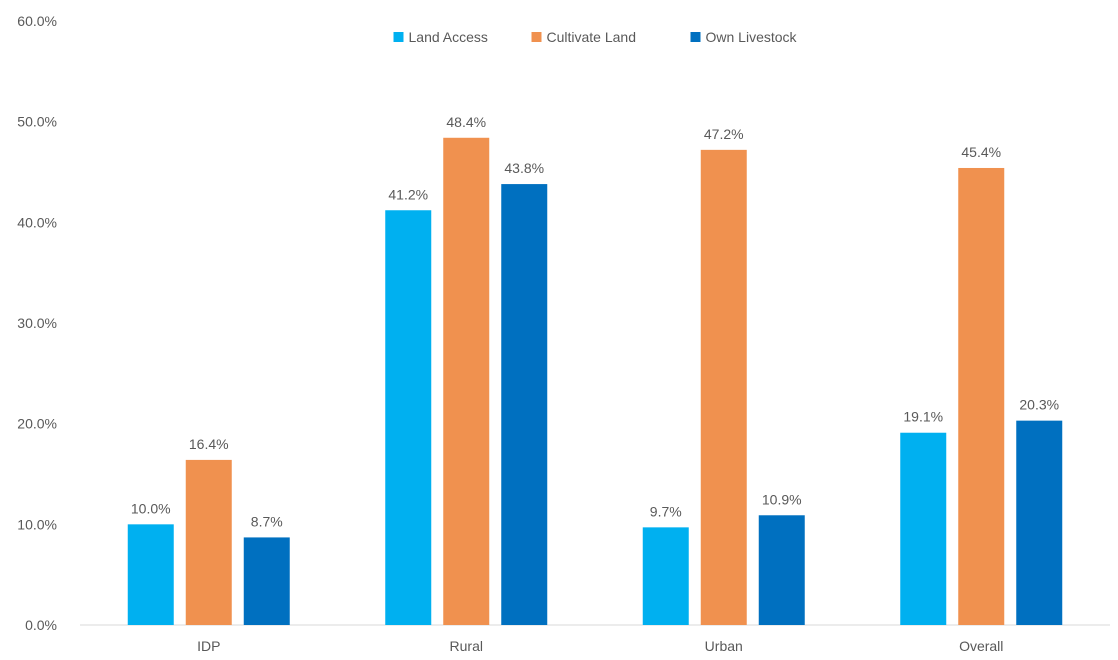 The image size is (1118, 660). I want to click on bar-urban-cultivate-land, so click(723, 387).